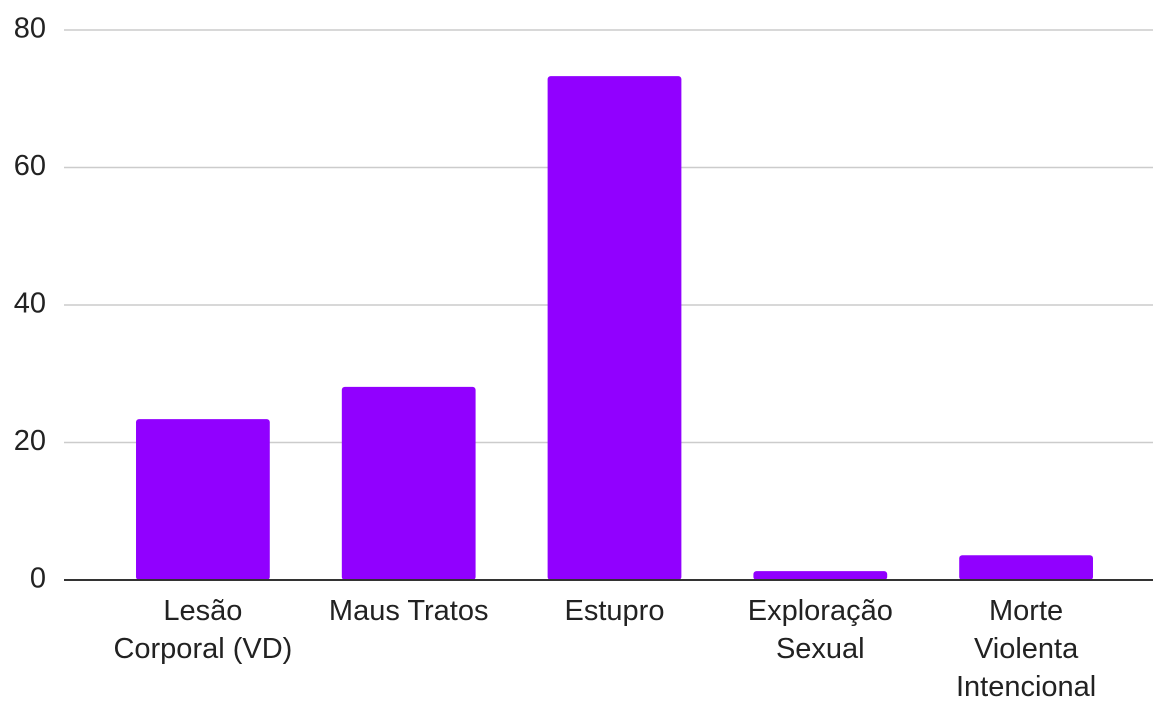 Image resolution: width=1153 pixels, height=701 pixels. What do you see at coordinates (1026, 648) in the screenshot?
I see `x-tick-label: Morte Violenta Intencional` at bounding box center [1026, 648].